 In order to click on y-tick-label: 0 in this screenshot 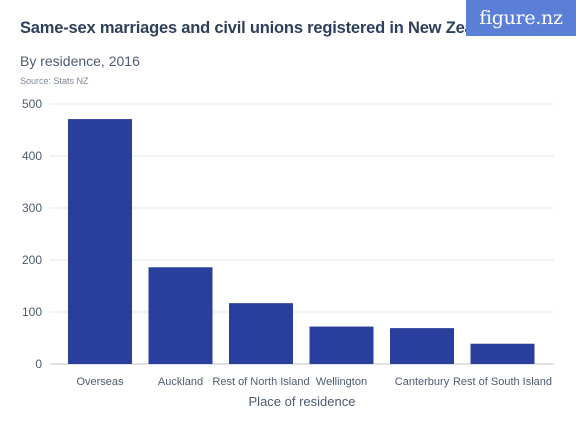, I will do `click(38, 364)`.